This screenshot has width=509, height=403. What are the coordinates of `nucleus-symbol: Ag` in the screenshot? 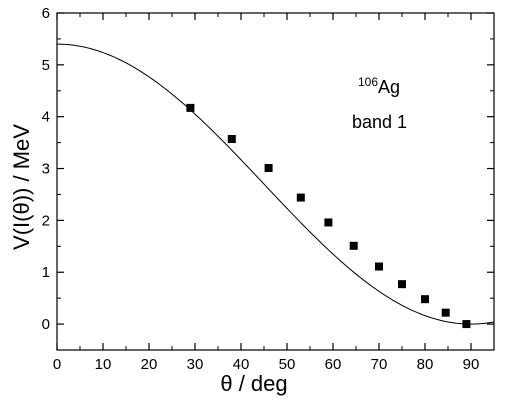 It's located at (389, 87).